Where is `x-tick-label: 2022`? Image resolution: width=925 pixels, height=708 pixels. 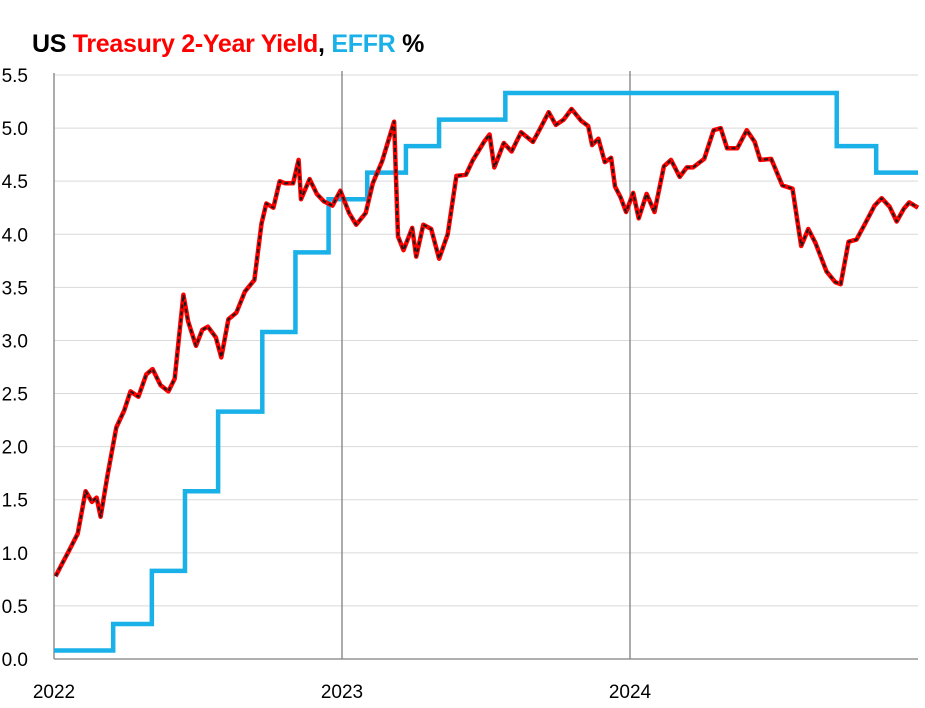
x-tick-label: 2022 is located at coordinates (54, 692).